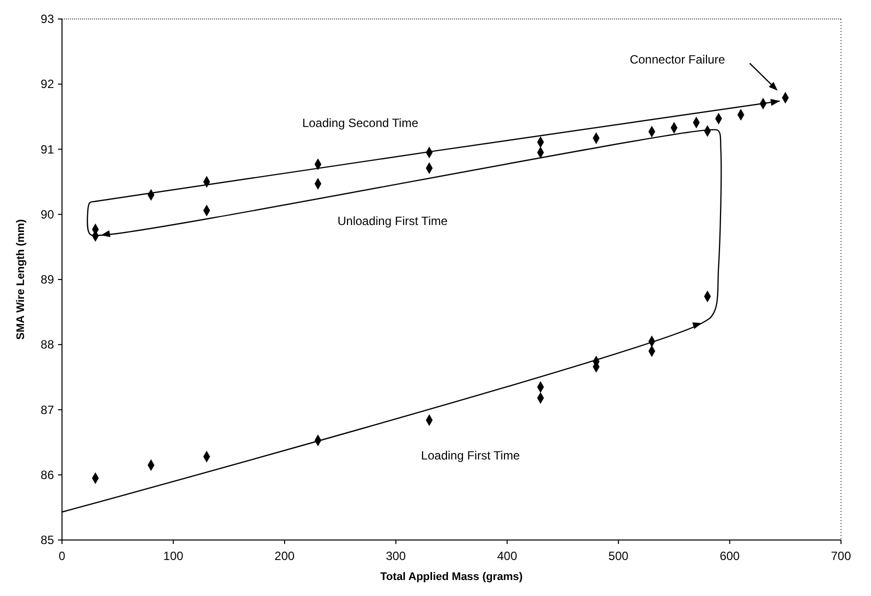  What do you see at coordinates (47, 84) in the screenshot?
I see `y-tick-label: 92` at bounding box center [47, 84].